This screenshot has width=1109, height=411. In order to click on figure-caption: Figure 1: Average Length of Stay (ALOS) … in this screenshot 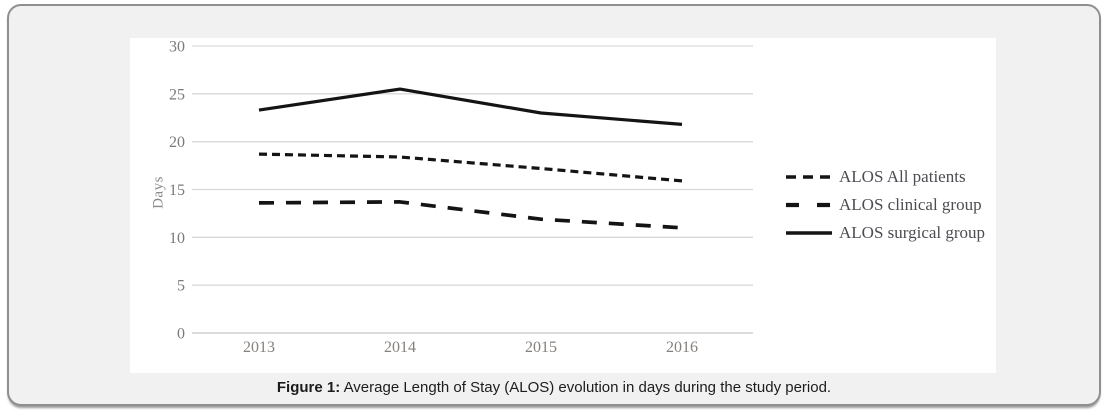, I will do `click(554, 387)`.